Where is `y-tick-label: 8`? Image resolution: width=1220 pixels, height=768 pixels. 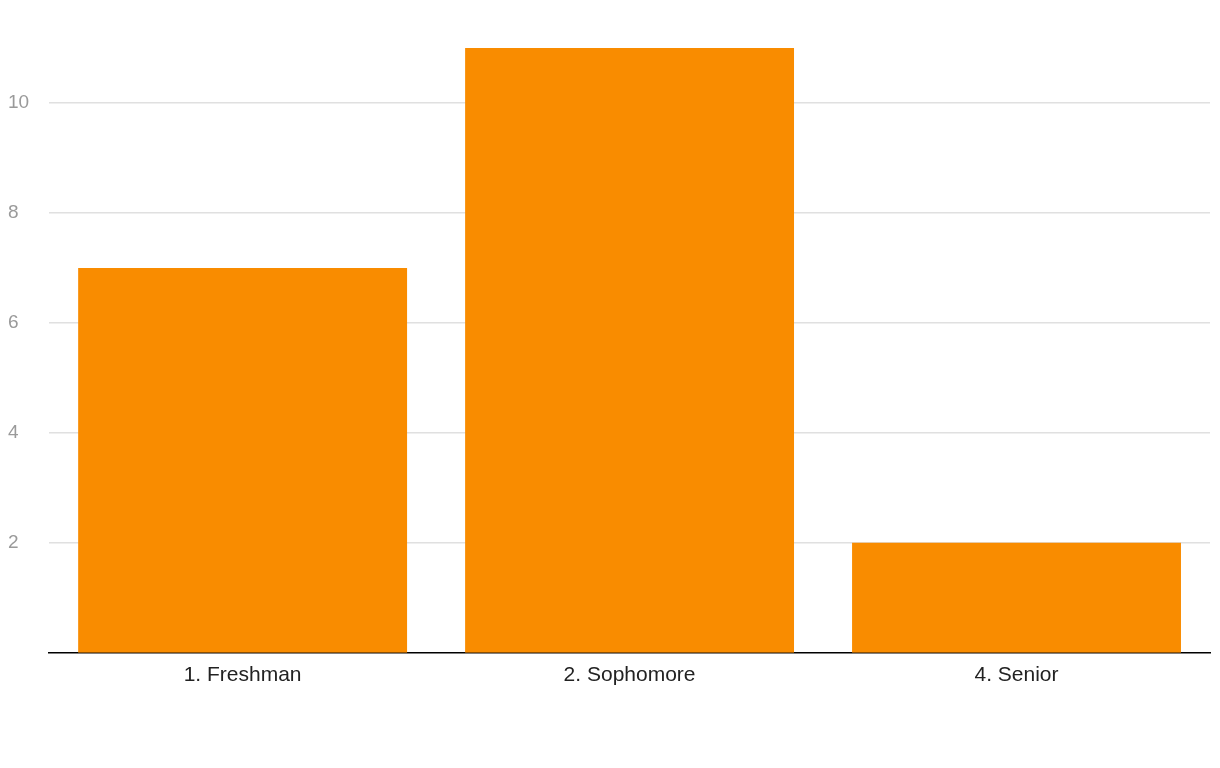
y-tick-label: 8 is located at coordinates (13, 212).